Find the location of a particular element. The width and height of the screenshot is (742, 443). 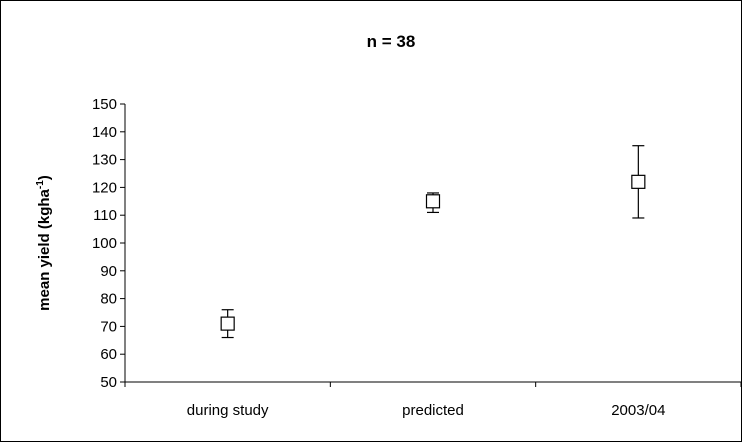

x-tick-label: predicted is located at coordinates (433, 410).